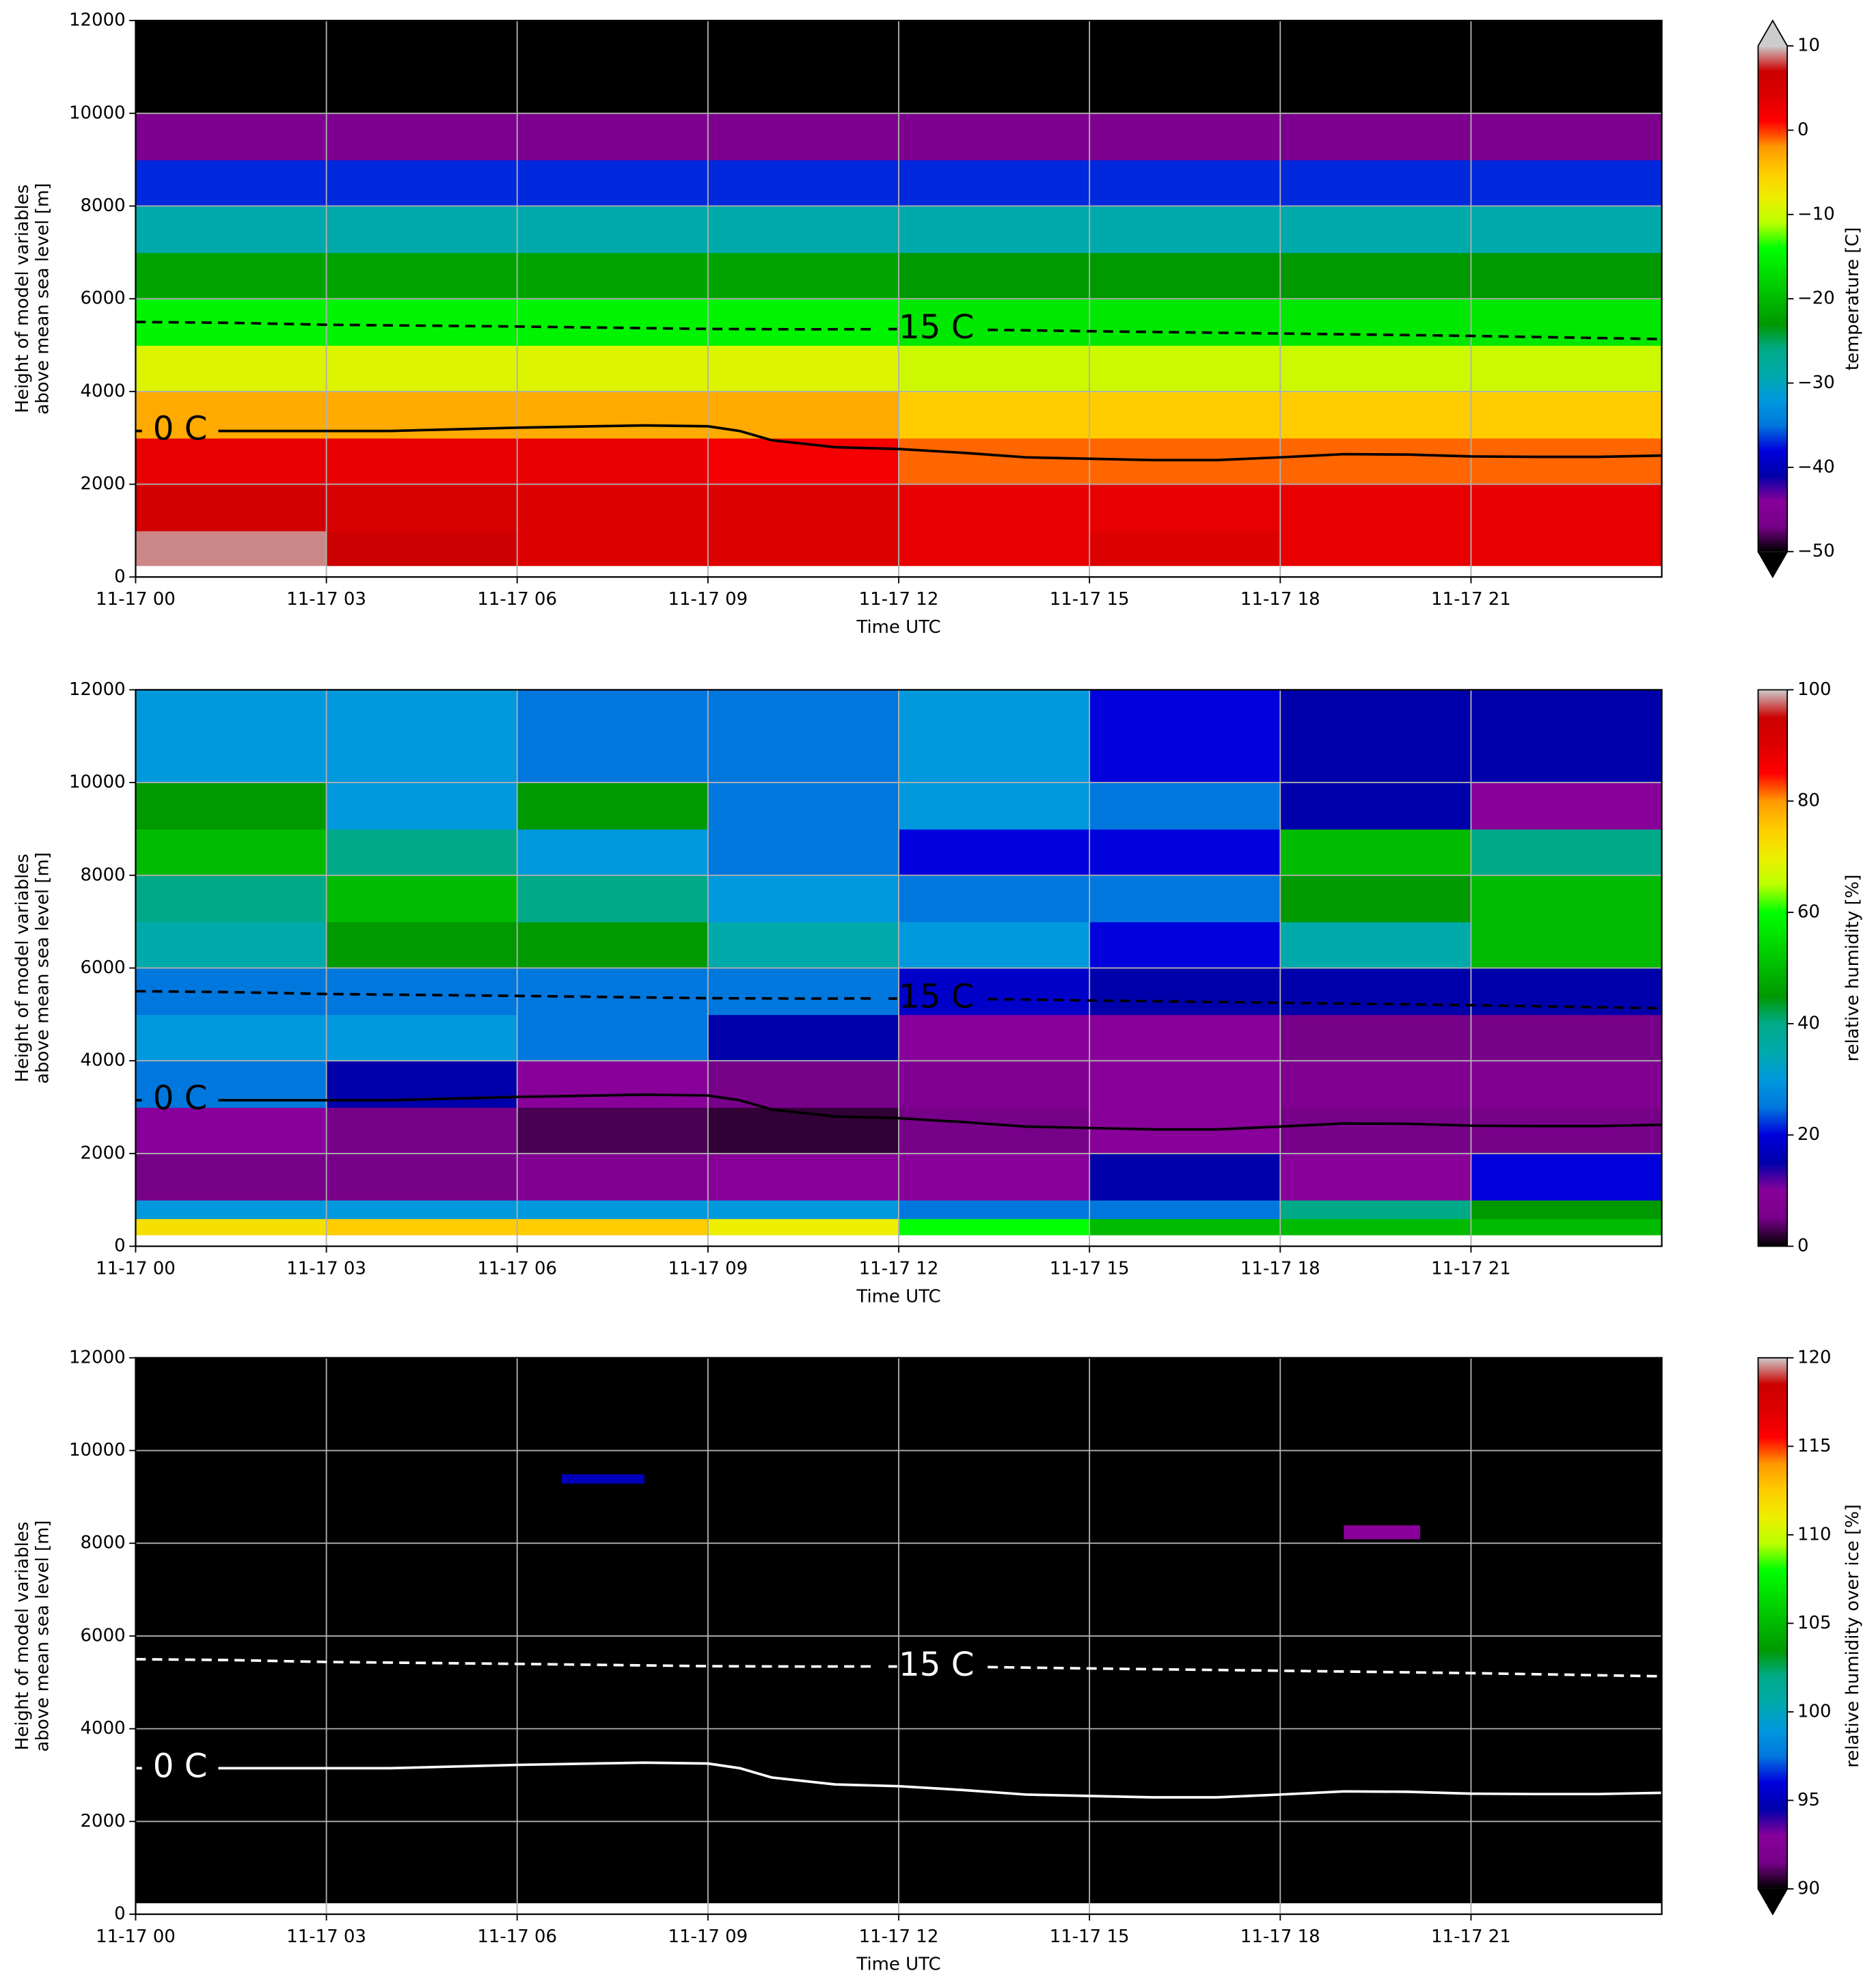 Image resolution: width=1876 pixels, height=1988 pixels. What do you see at coordinates (22, 299) in the screenshot?
I see `y-axis-label: Height of model variables` at bounding box center [22, 299].